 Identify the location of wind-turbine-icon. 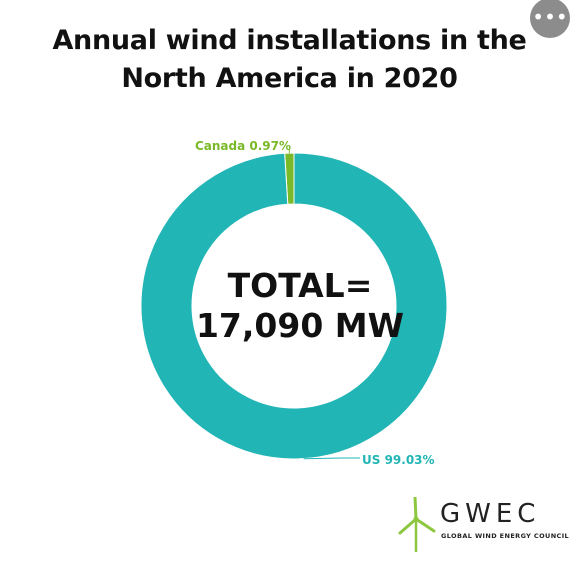
(417, 524).